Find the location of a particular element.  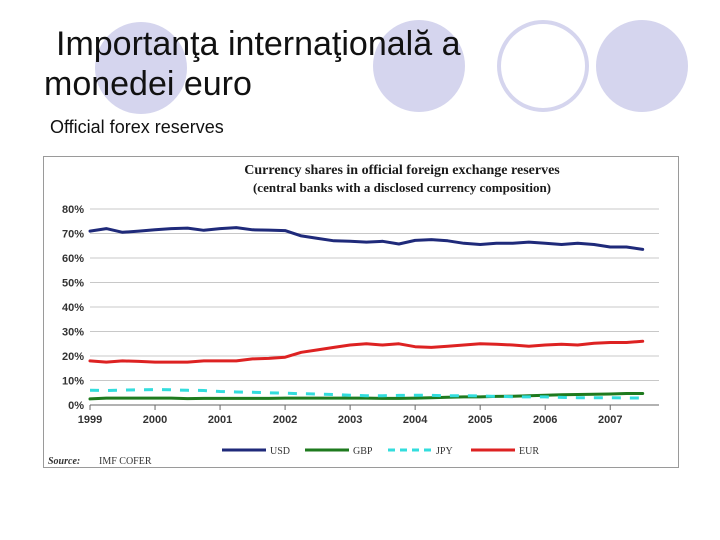

x-tick-label: 2004 is located at coordinates (415, 420).